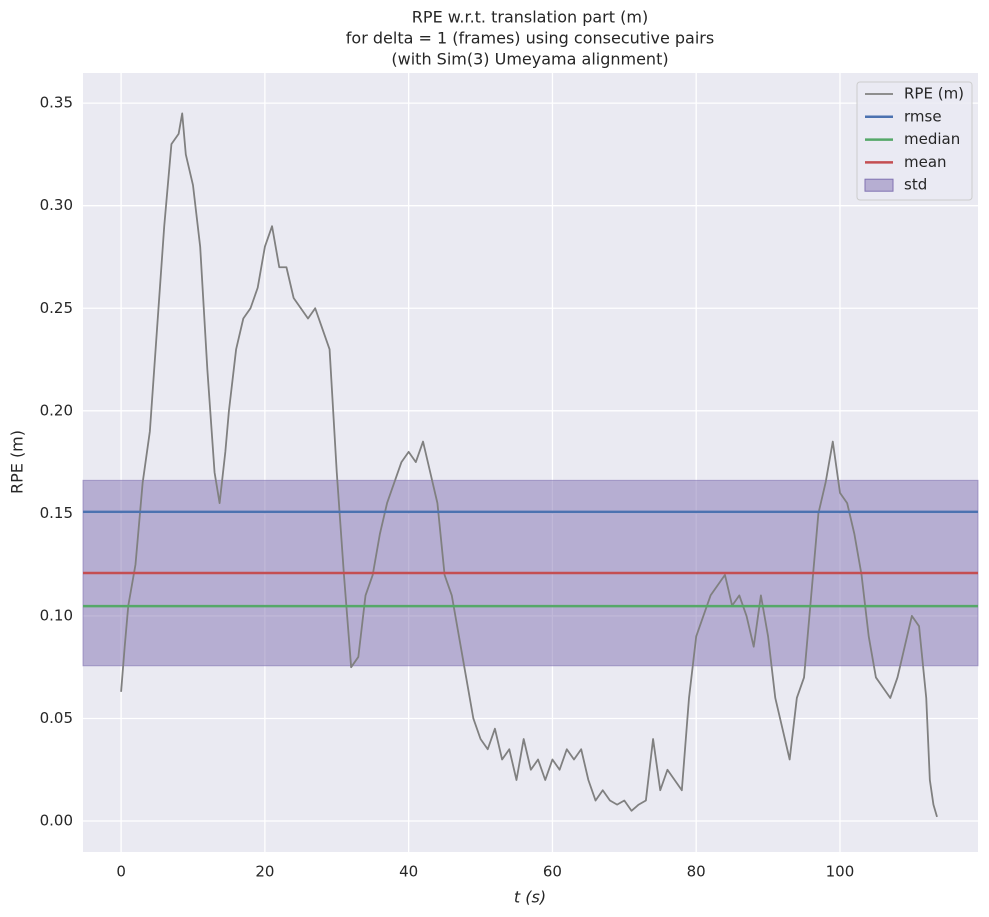 The image size is (989, 917). Describe the element at coordinates (56, 821) in the screenshot. I see `y-tick-label: 0.00` at that location.